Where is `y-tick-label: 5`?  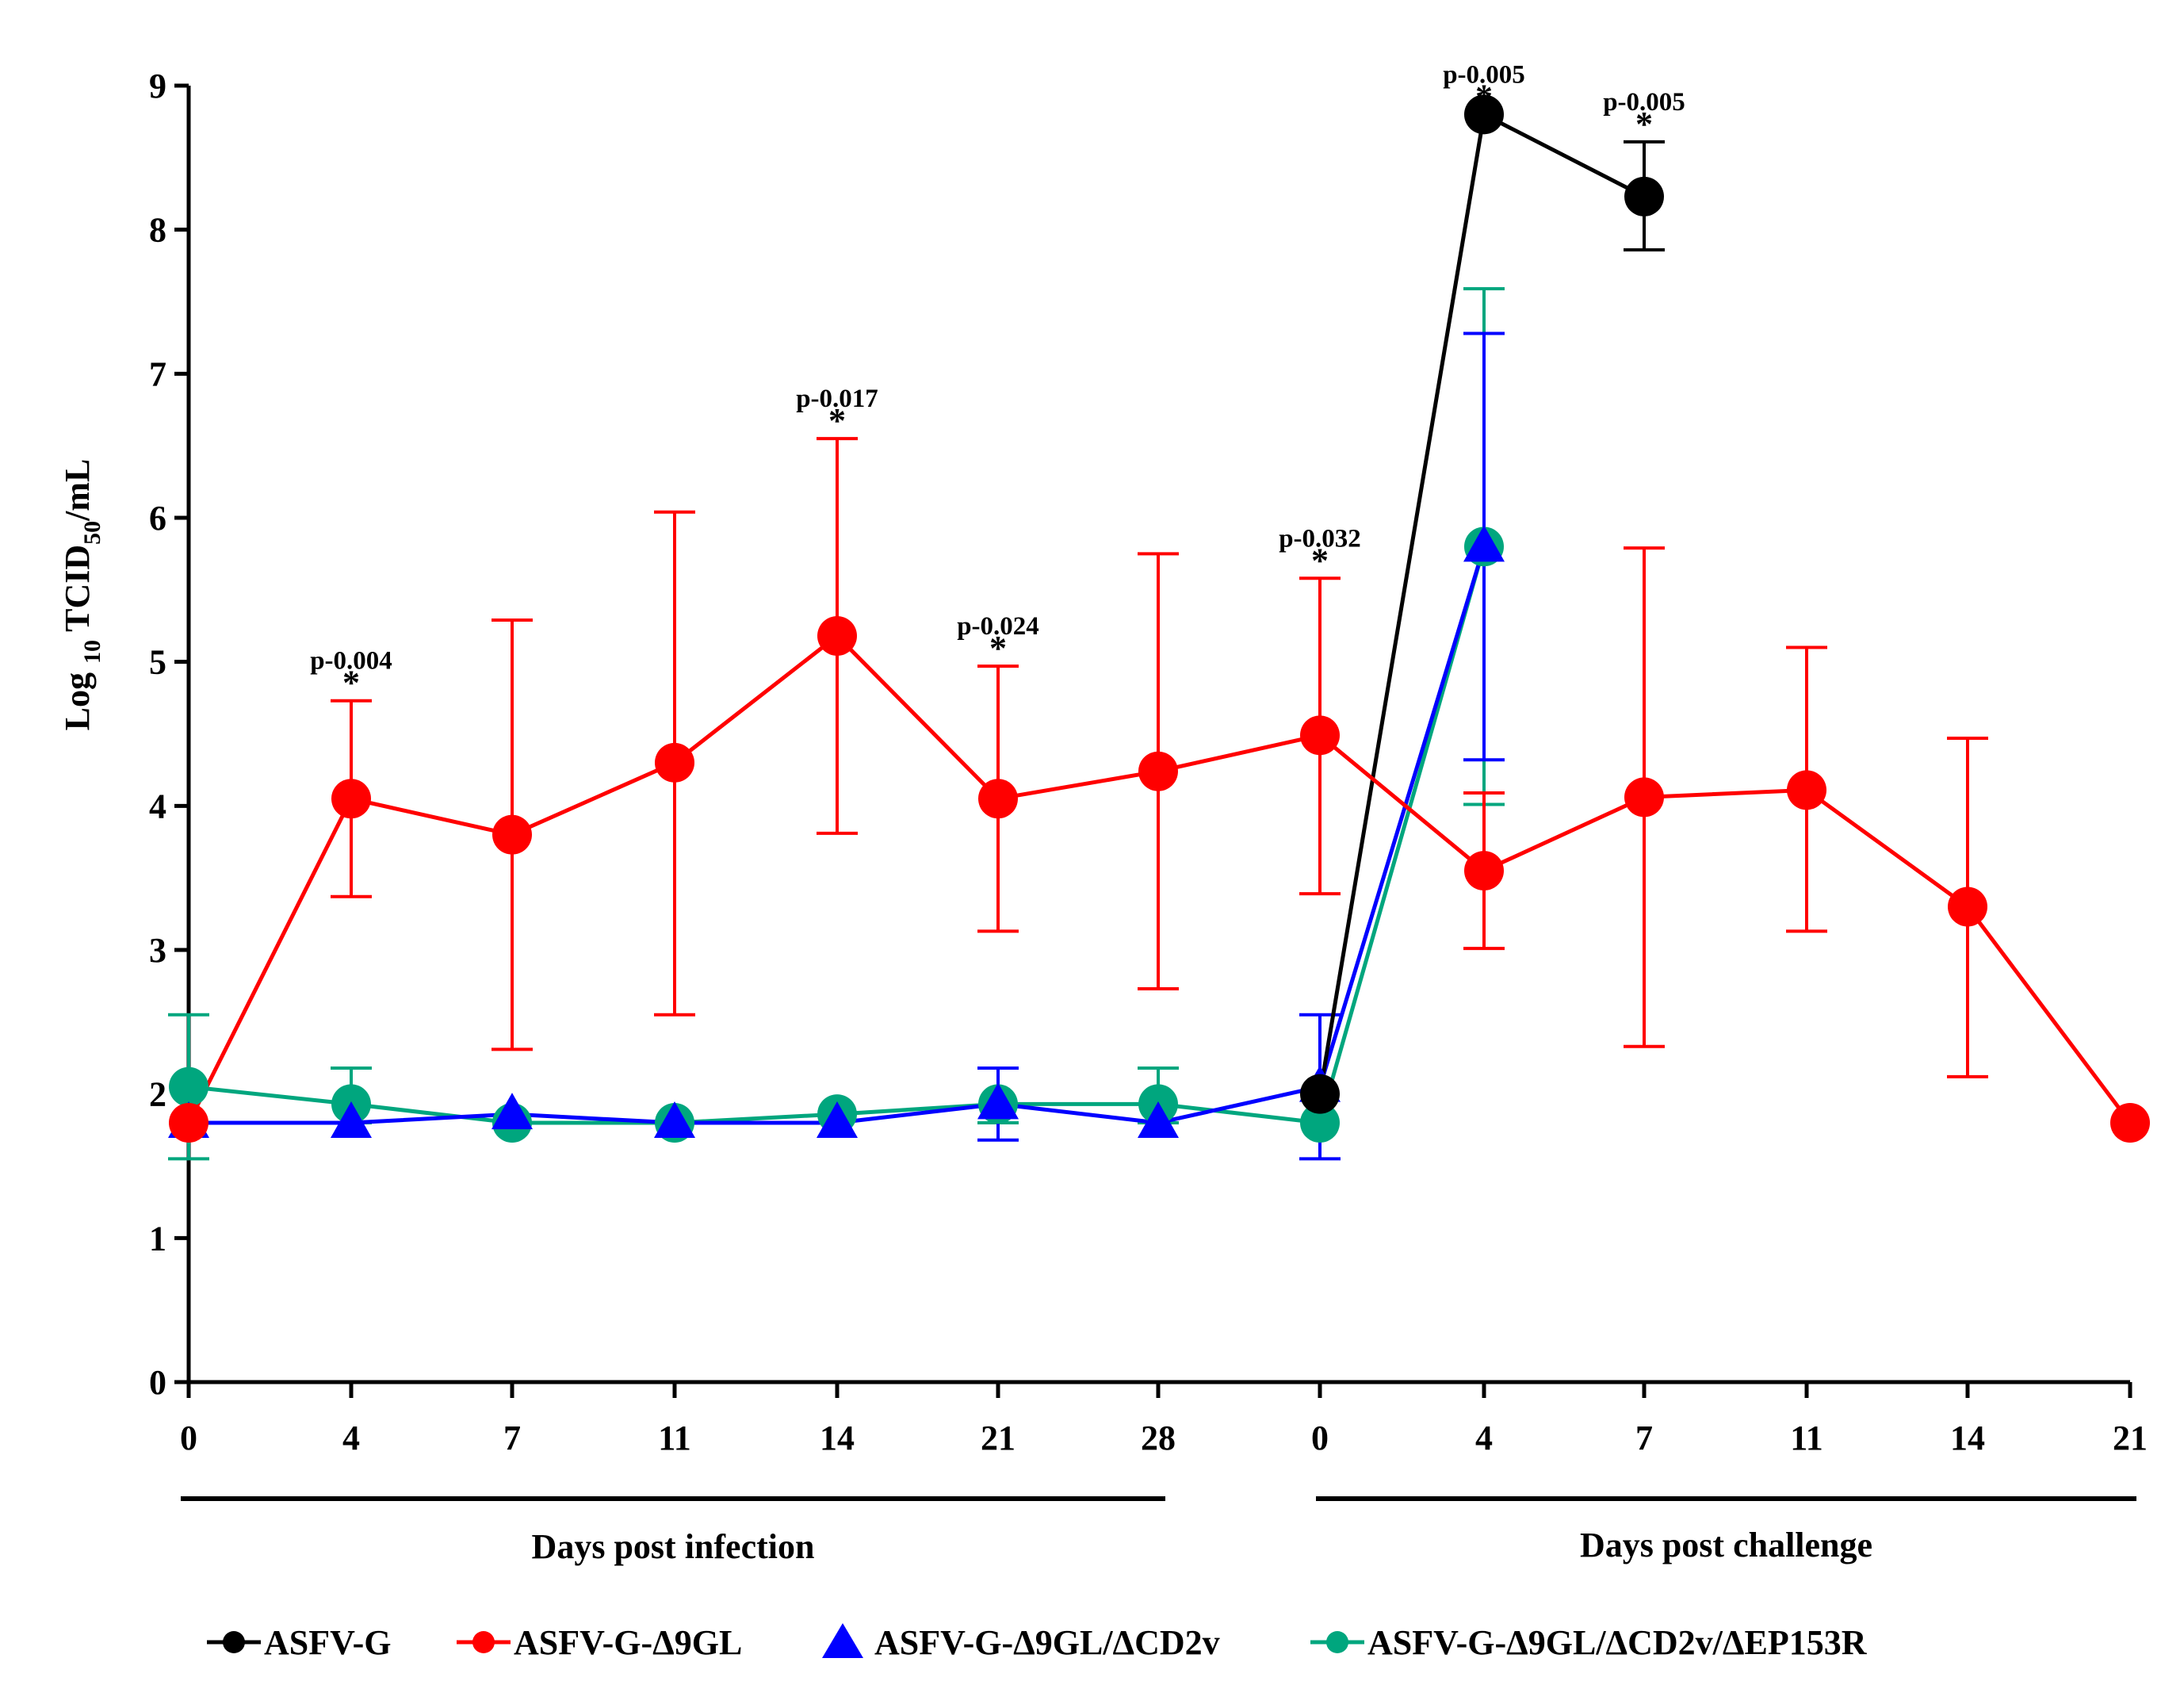 y-tick-label: 5 is located at coordinates (157, 662).